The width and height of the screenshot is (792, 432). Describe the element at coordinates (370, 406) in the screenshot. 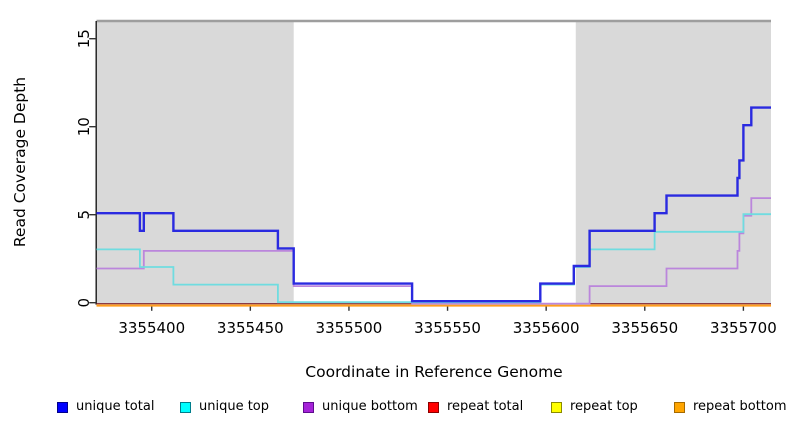

I see `legend-label: unique bottom` at that location.